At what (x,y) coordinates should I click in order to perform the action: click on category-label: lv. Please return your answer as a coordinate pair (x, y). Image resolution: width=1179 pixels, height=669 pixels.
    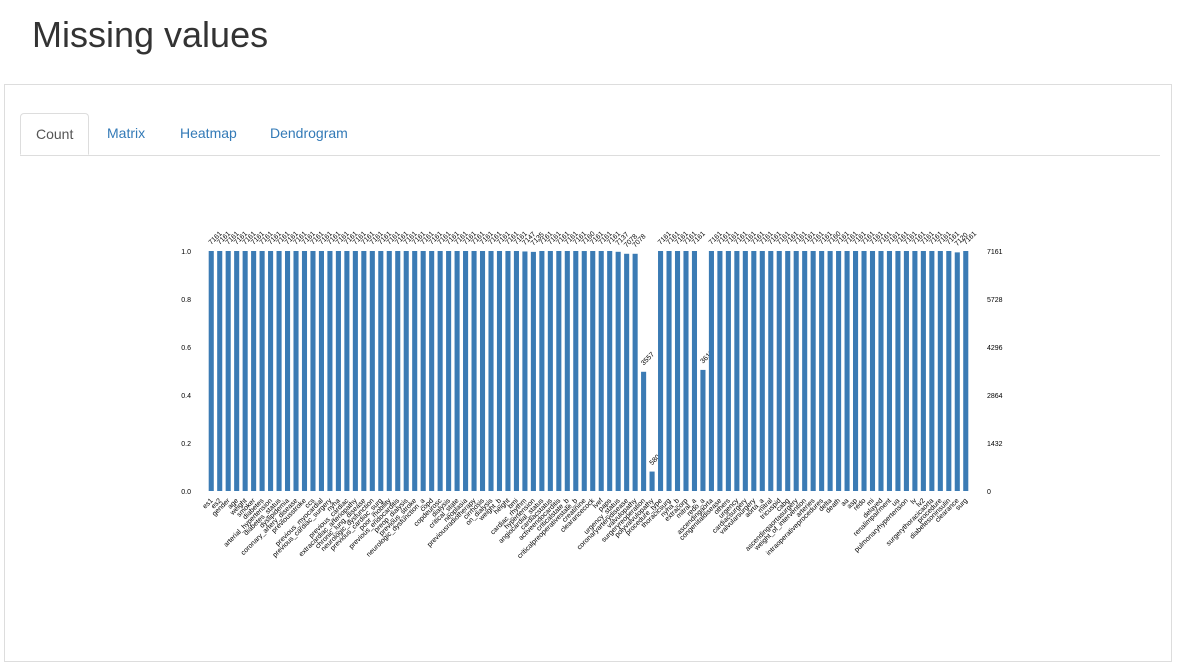
    Looking at the image, I should click on (914, 501).